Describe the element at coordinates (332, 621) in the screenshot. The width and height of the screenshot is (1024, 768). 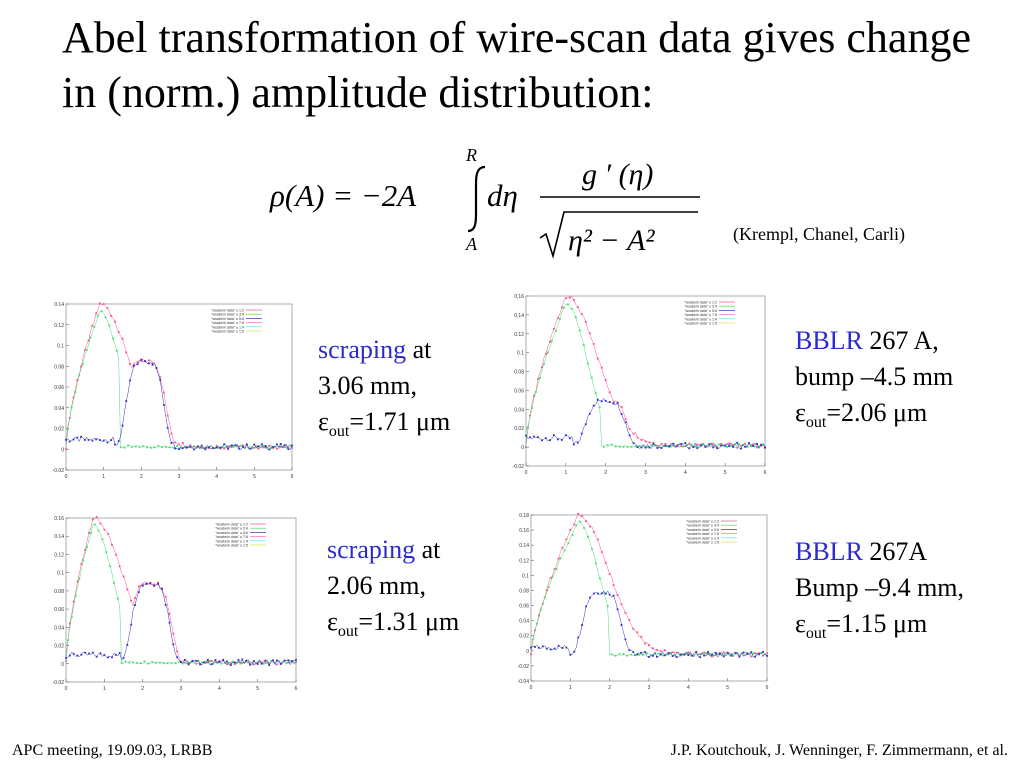
I see `caption-epsilon: ε` at that location.